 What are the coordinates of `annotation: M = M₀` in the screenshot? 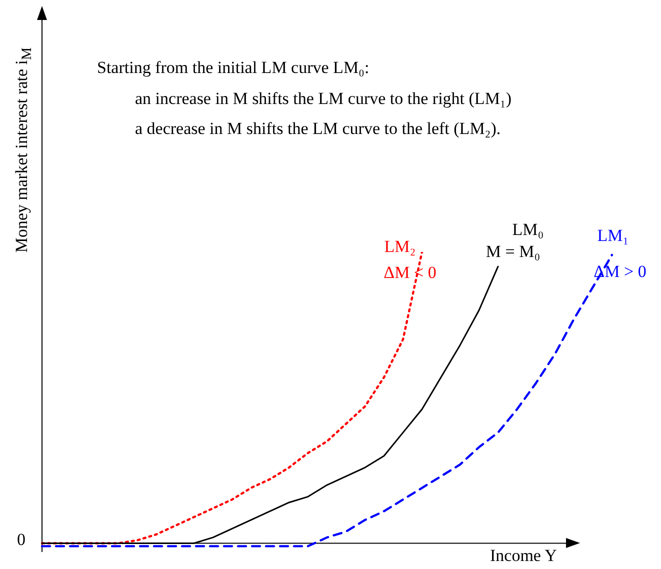 It's located at (513, 252).